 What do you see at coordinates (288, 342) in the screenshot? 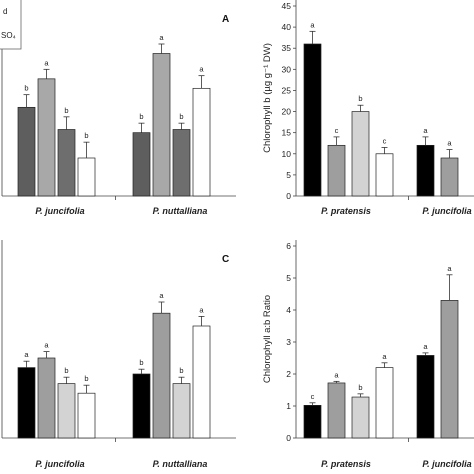
I see `y-tick-label: 3` at bounding box center [288, 342].